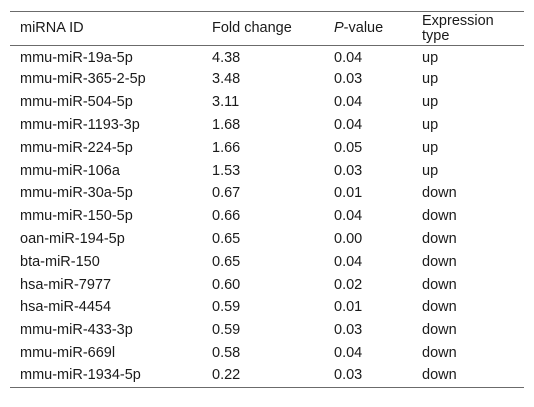 This screenshot has height=407, width=534. I want to click on header-pvalue: P-value, so click(368, 28).